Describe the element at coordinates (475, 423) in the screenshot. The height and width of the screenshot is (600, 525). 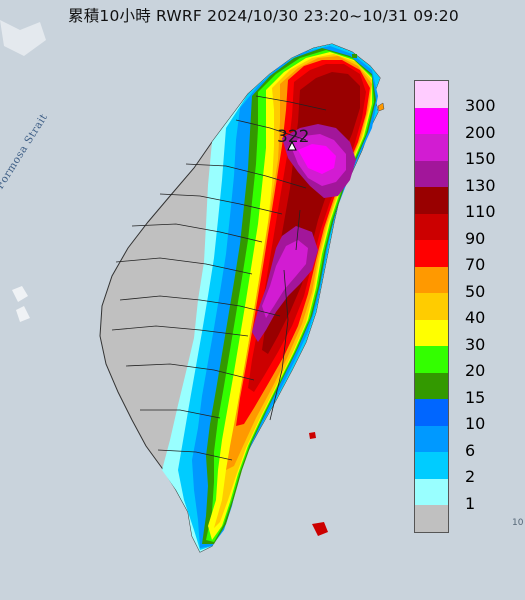
I see `legend-label: 10` at that location.